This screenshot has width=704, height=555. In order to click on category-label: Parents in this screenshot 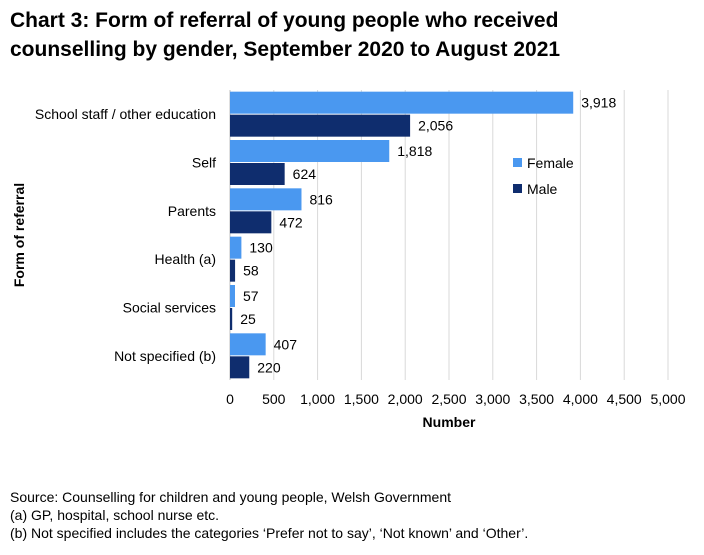, I will do `click(192, 211)`.